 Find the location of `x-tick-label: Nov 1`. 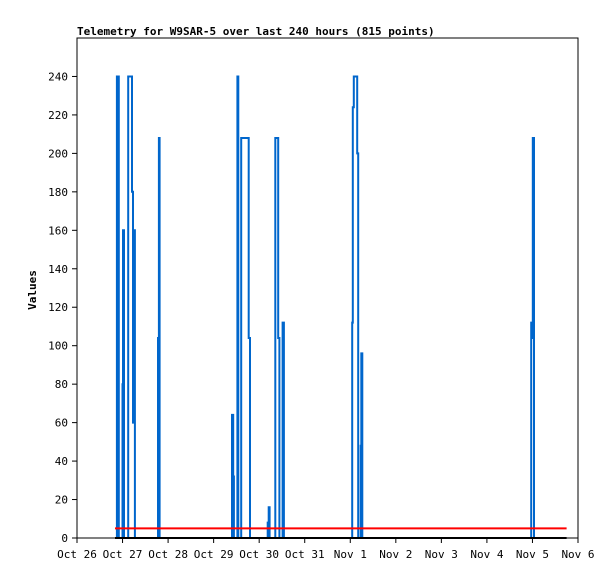

x-tick-label: Nov 1 is located at coordinates (350, 554).